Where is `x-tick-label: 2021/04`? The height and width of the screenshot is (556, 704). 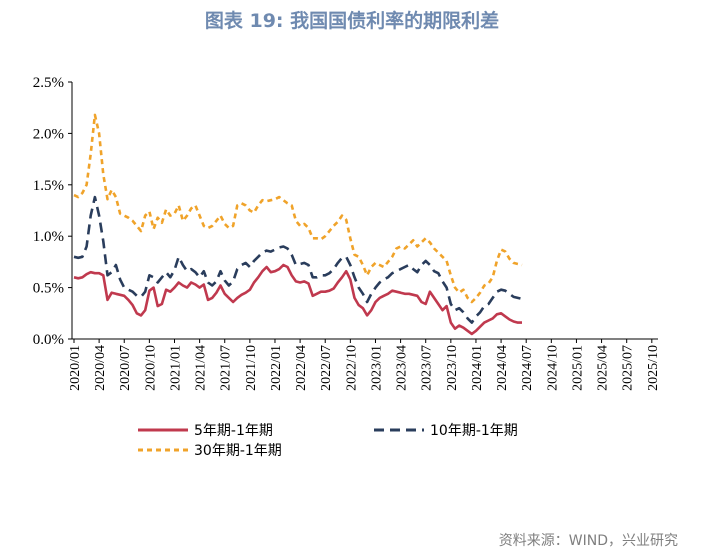
x-tick-label: 2021/04 is located at coordinates (201, 368).